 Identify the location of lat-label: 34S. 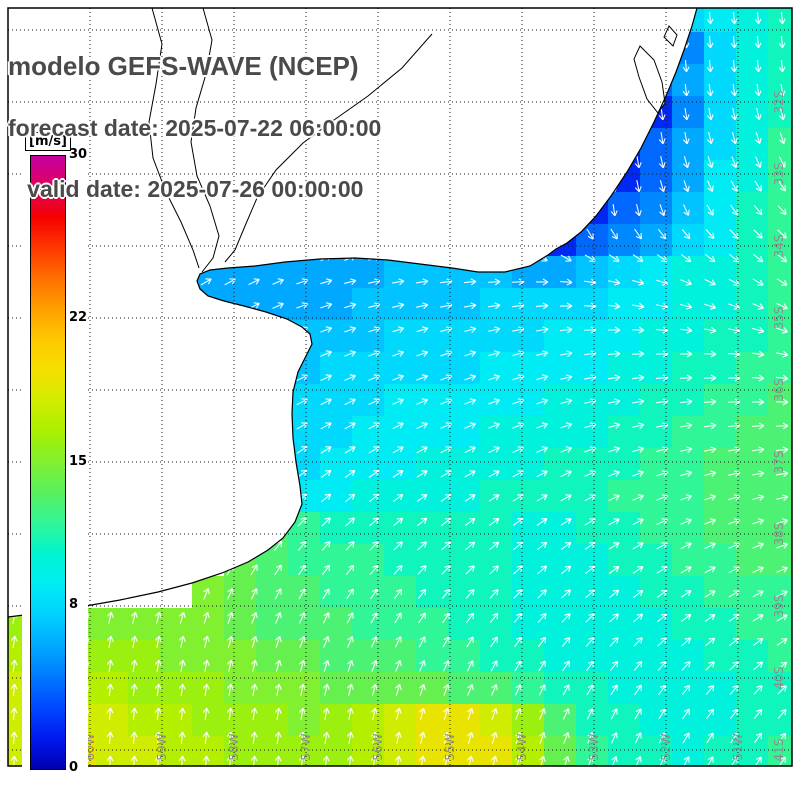
(779, 246).